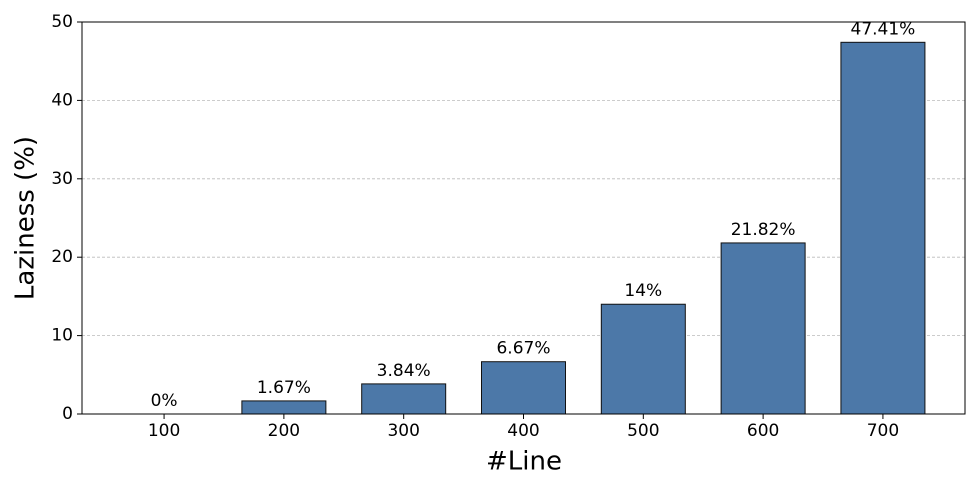 Image resolution: width=977 pixels, height=478 pixels. I want to click on x-tick-label: 100, so click(164, 431).